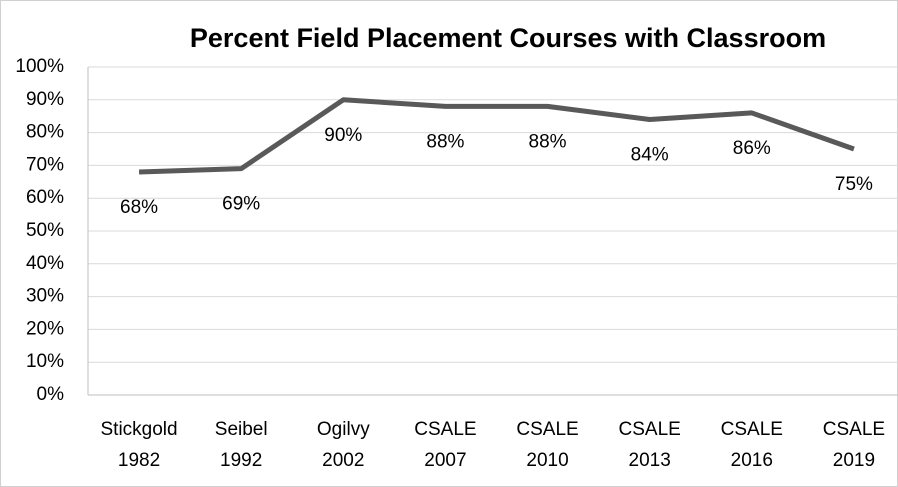 This screenshot has height=487, width=898. What do you see at coordinates (343, 445) in the screenshot?
I see `x-tick-label: Ogilvy 2002` at bounding box center [343, 445].